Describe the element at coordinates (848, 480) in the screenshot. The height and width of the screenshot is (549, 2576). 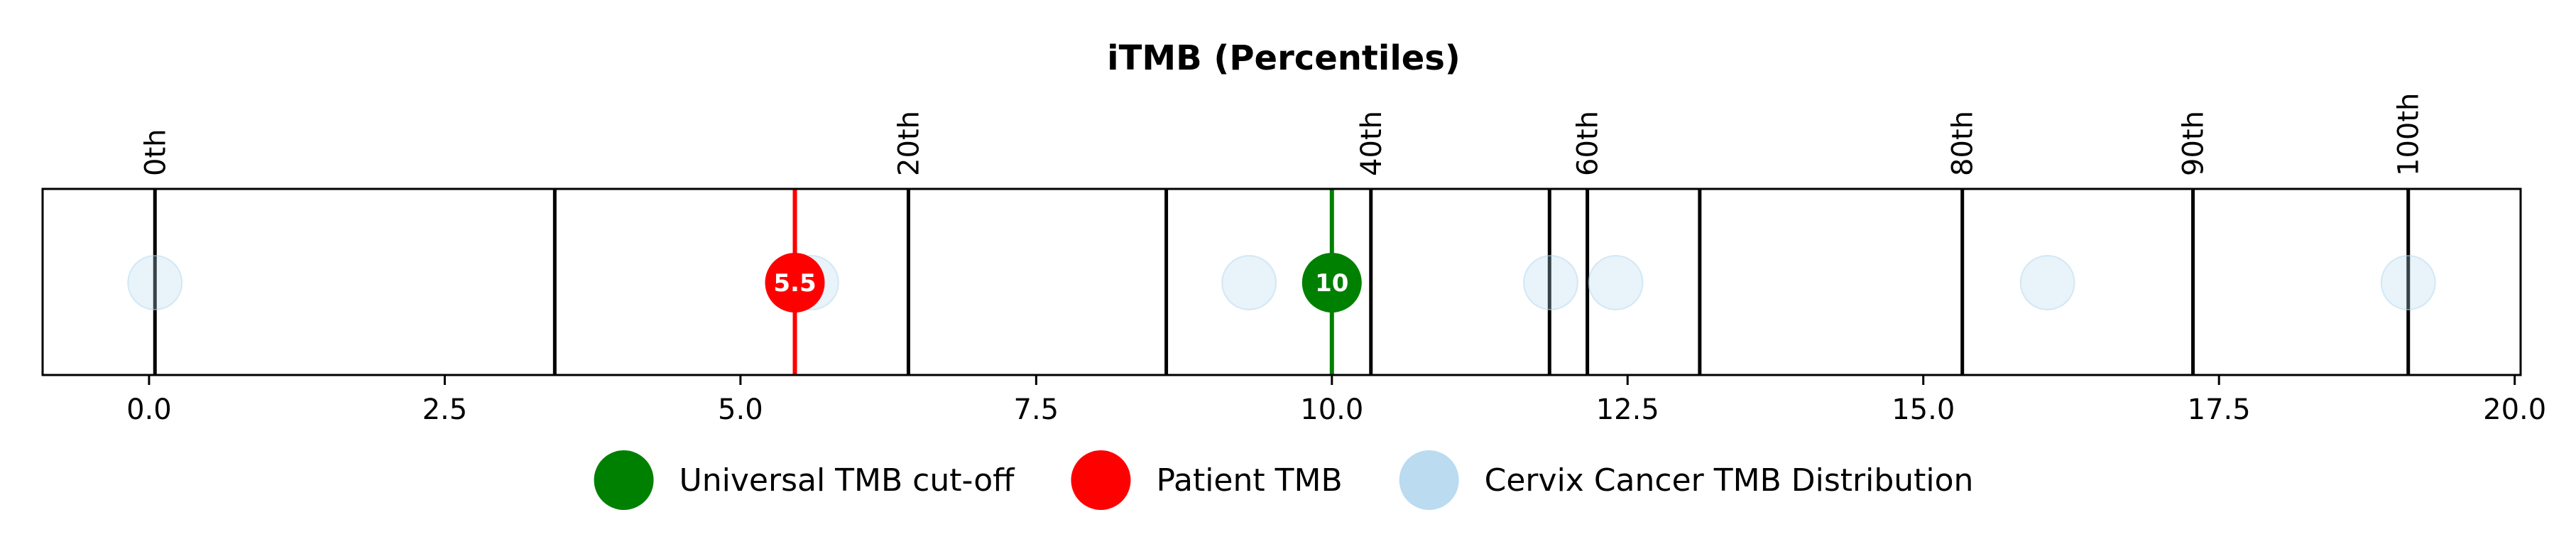
I see `legend-label: Universal TMB cut-off` at that location.